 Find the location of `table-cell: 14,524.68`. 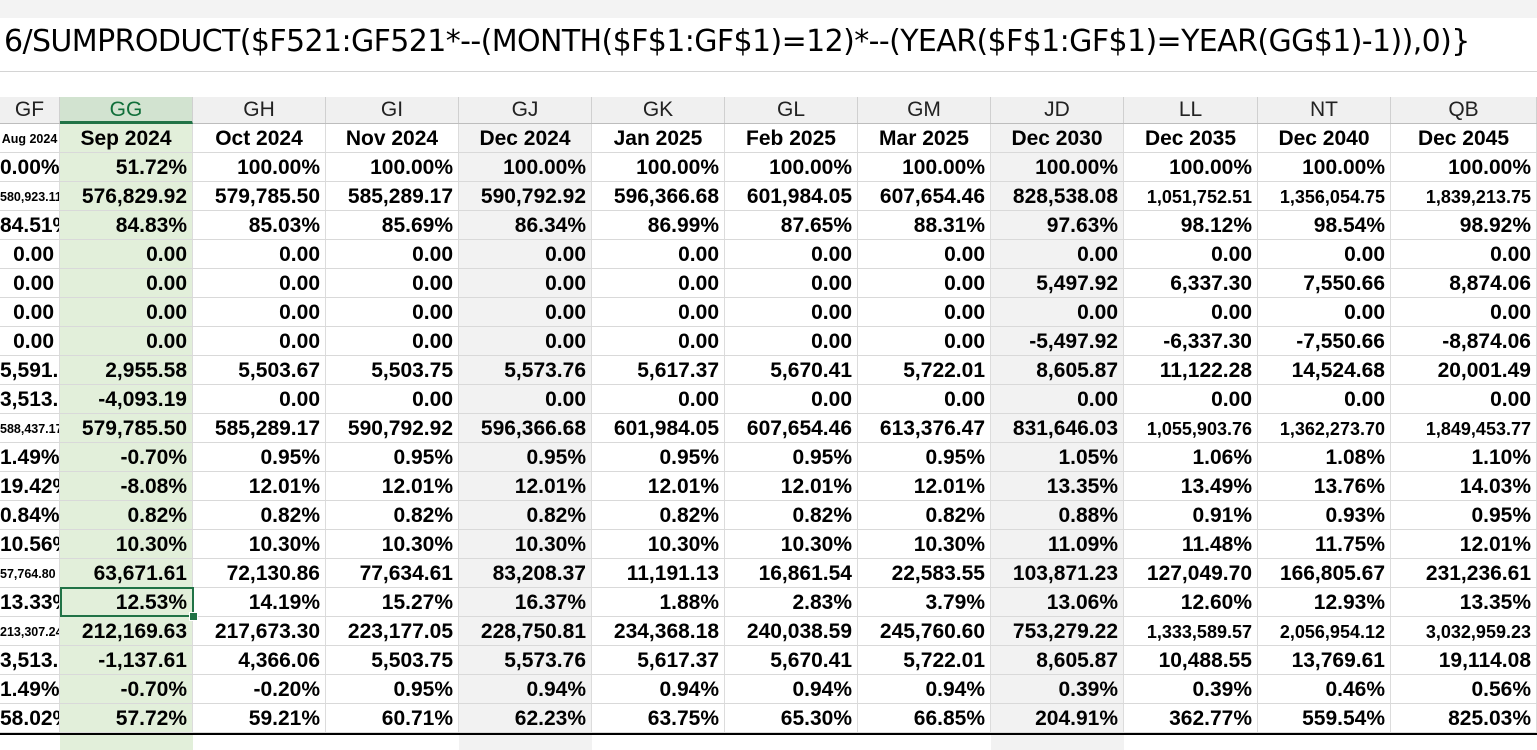

table-cell: 14,524.68 is located at coordinates (1324, 370).